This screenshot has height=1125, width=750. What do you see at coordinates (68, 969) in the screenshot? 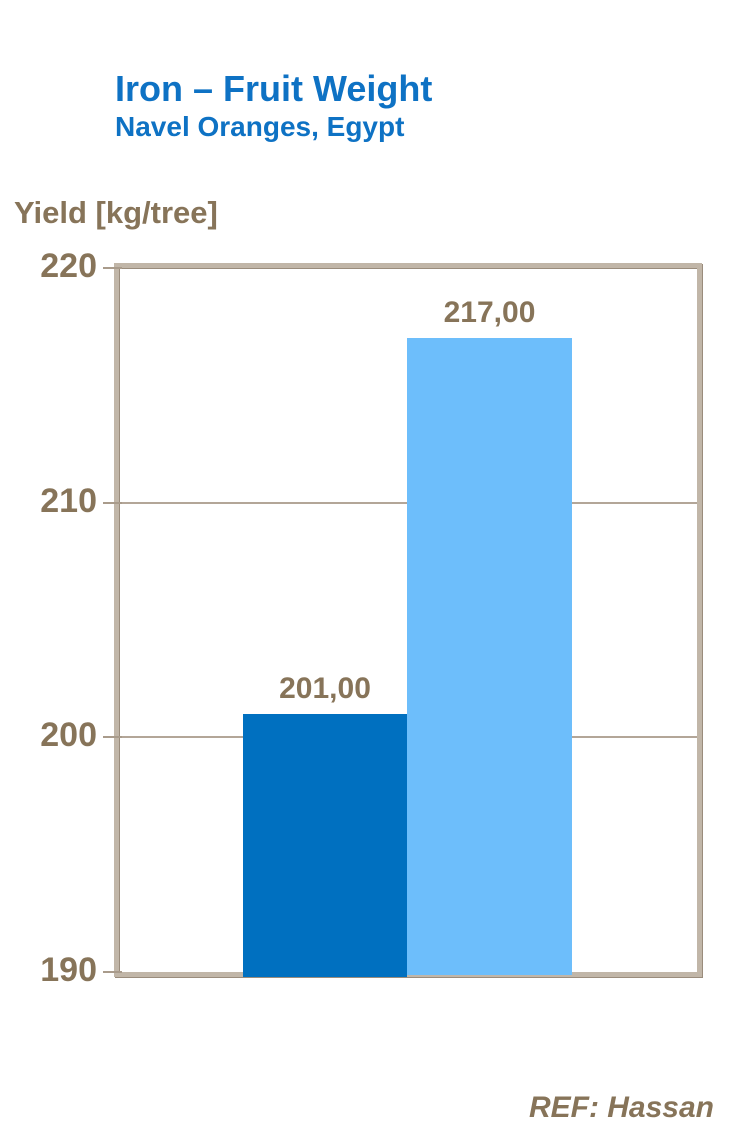
I see `y-tick-label: 190` at bounding box center [68, 969].